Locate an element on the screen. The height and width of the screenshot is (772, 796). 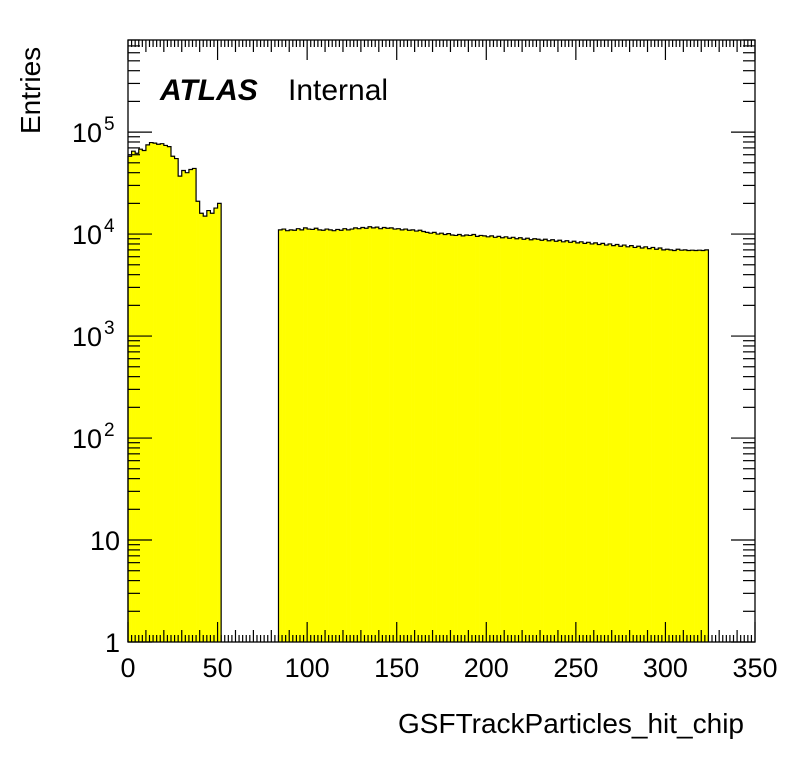
x-tick-label: 0 is located at coordinates (127, 668).